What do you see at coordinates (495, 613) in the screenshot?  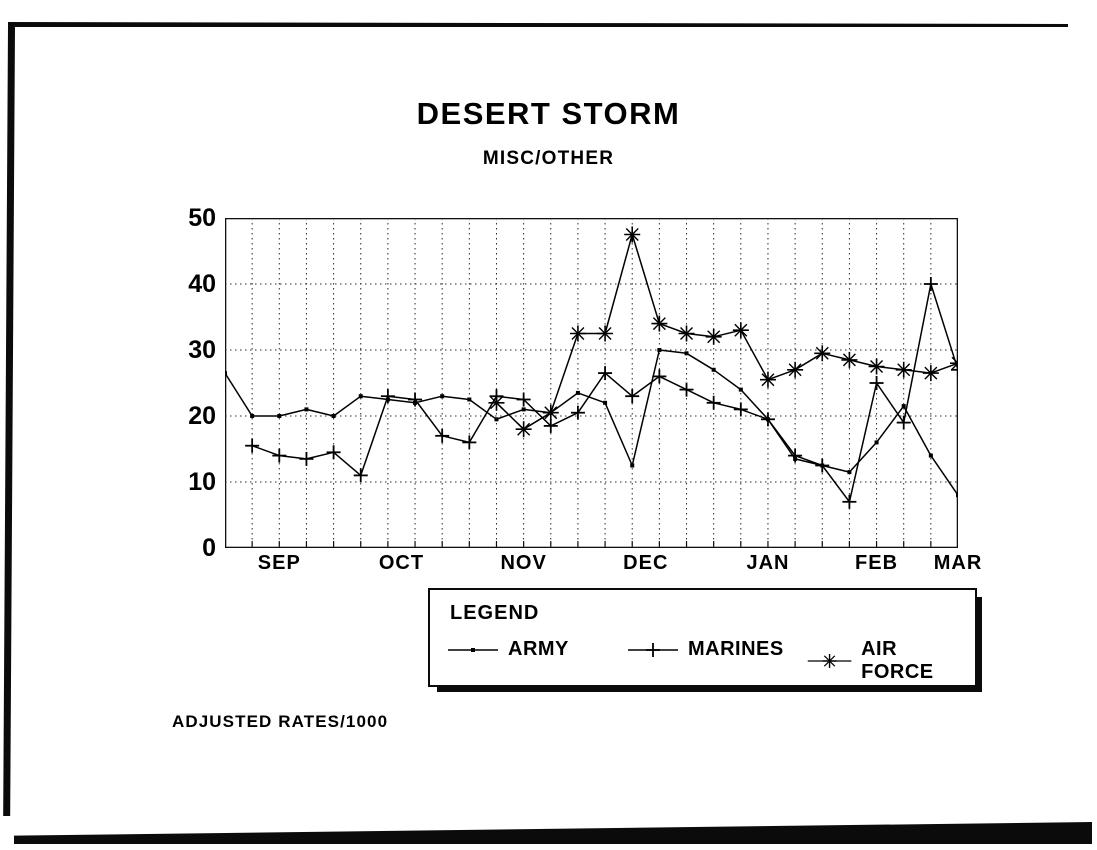 I see `legend-heading: LEGEND` at bounding box center [495, 613].